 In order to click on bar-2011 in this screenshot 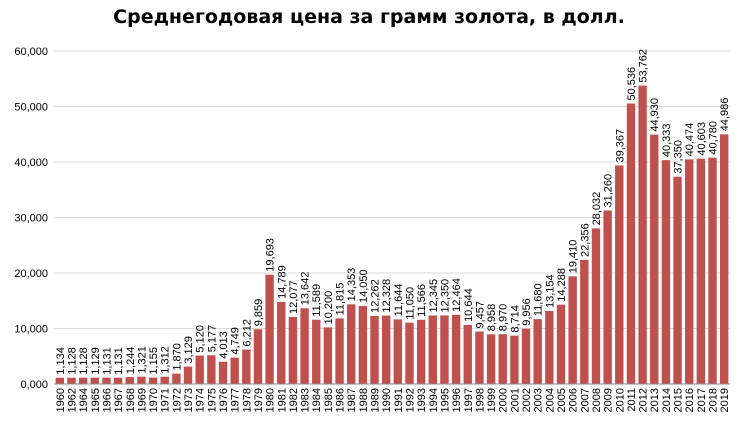, I will do `click(631, 243)`.